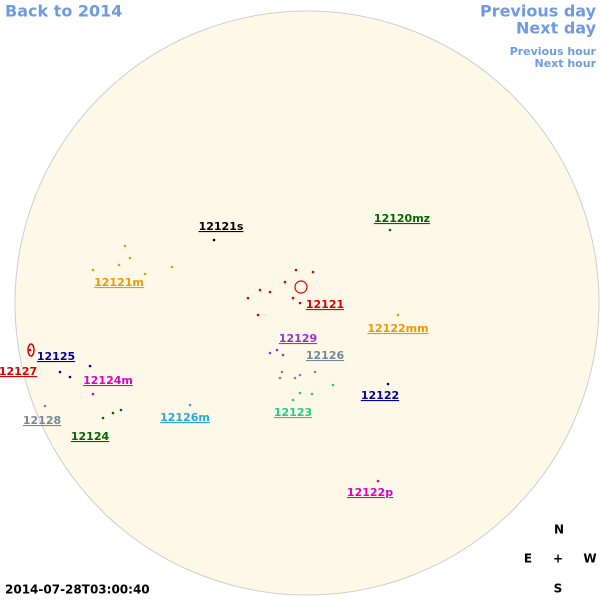 The height and width of the screenshot is (600, 600). Describe the element at coordinates (558, 589) in the screenshot. I see `compass-south: S` at that location.